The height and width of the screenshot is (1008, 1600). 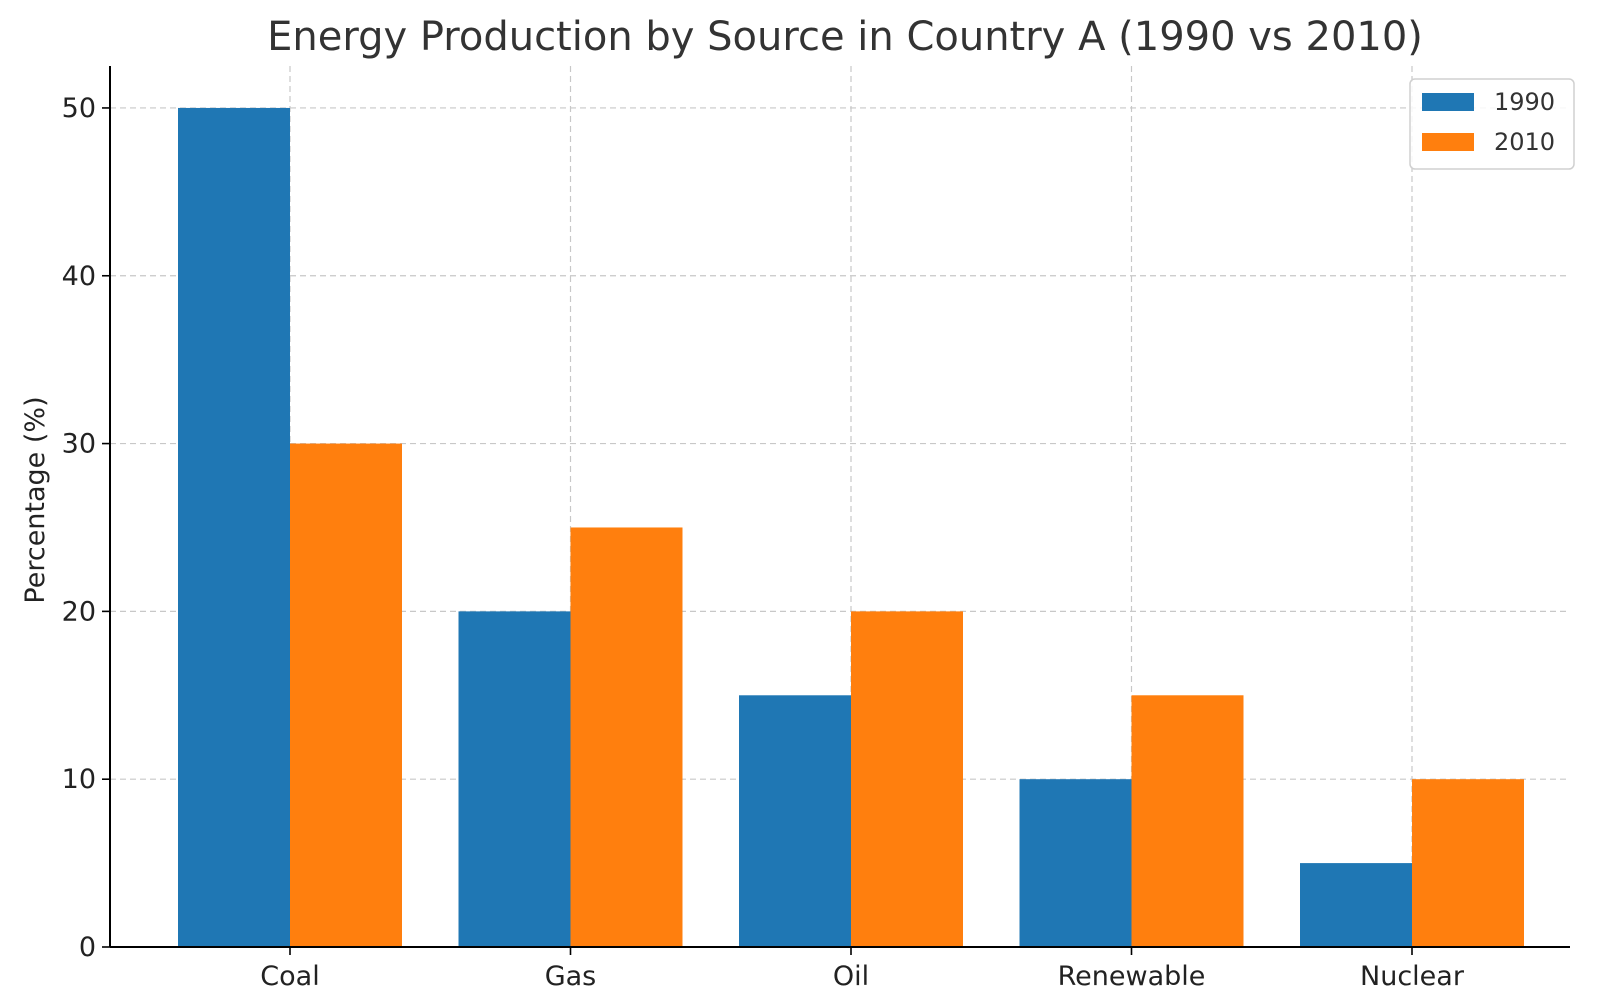 I want to click on x-tick-label-renewable: Renewable, so click(x=1132, y=976).